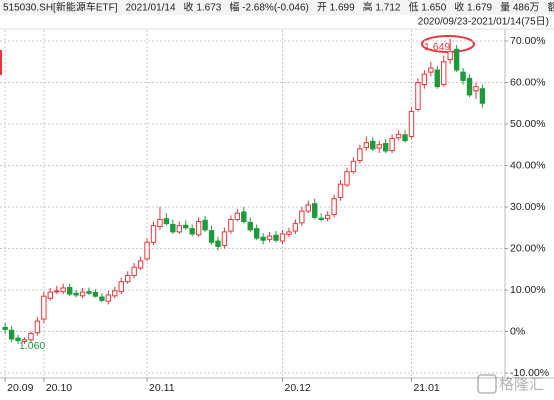 The height and width of the screenshot is (400, 554). I want to click on y-tick-label: 30.00%, so click(528, 207).